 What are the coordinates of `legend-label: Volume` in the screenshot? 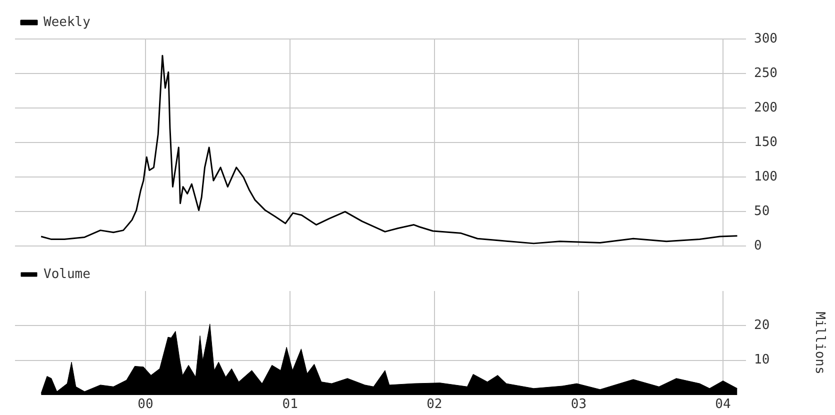 It's located at (67, 274).